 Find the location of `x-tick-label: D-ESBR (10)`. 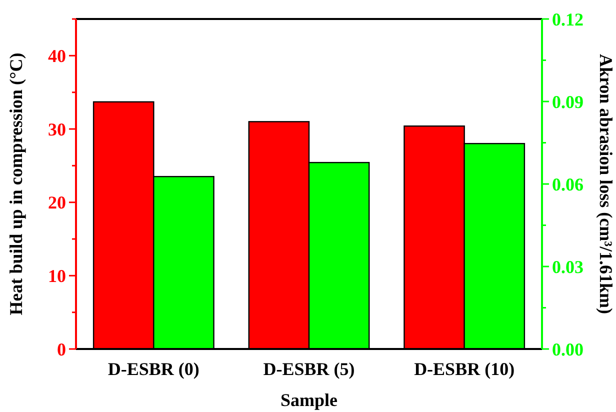

x-tick-label: D-ESBR (10) is located at coordinates (464, 369).